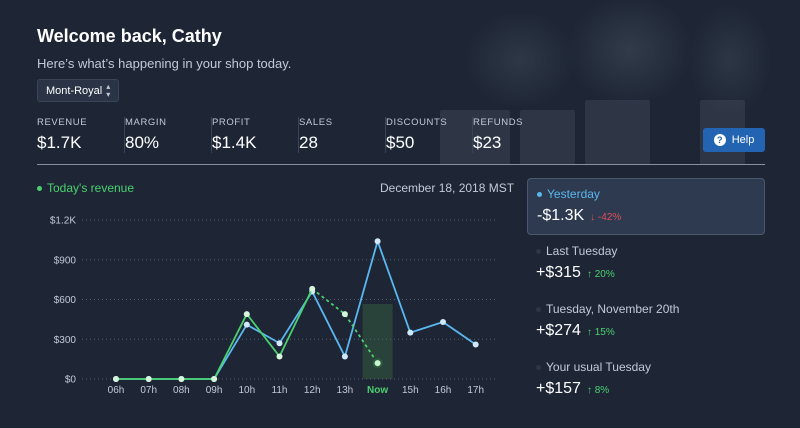 Image resolution: width=800 pixels, height=428 pixels. I want to click on data-point-today-current, so click(377, 363).